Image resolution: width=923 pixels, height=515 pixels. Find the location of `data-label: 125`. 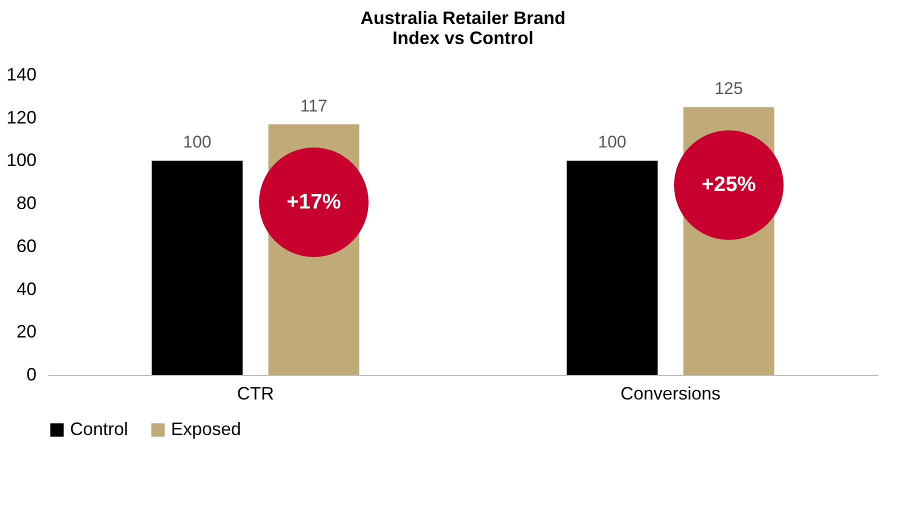

data-label: 125 is located at coordinates (728, 88).